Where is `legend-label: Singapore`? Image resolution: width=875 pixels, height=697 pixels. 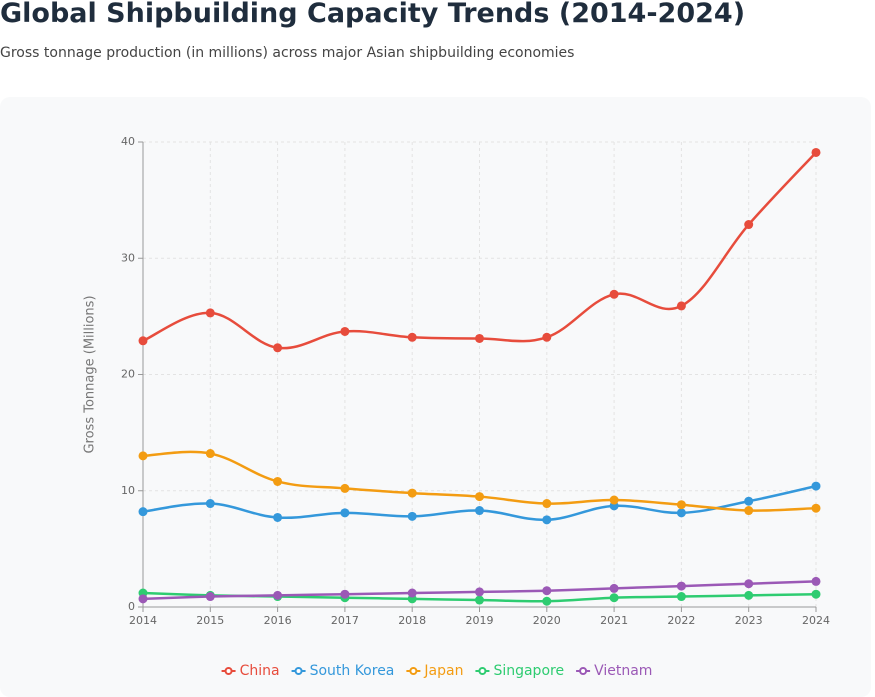
legend-label: Singapore is located at coordinates (528, 671).